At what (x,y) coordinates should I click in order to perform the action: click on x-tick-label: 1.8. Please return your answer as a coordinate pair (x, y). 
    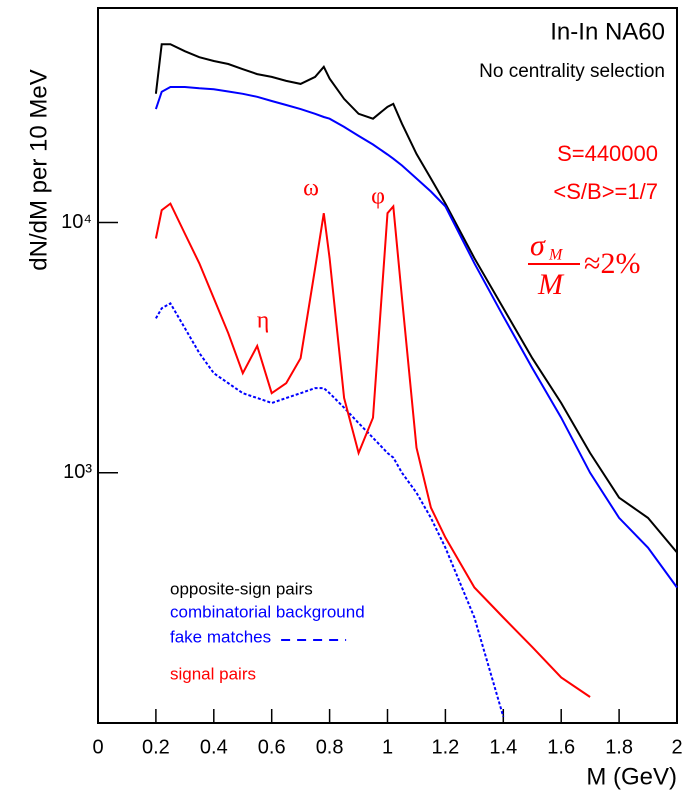
    Looking at the image, I should click on (619, 747).